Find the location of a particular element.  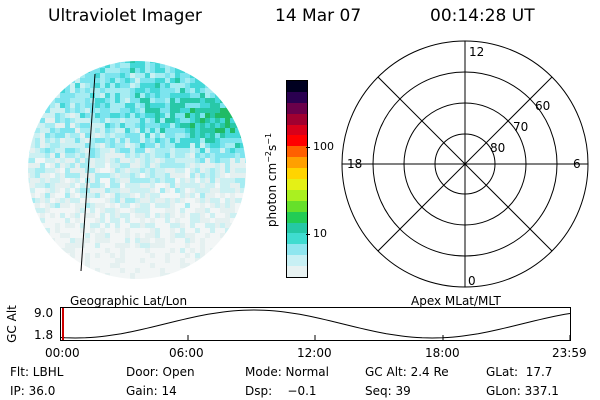

polar-label-18: 18 is located at coordinates (354, 164).